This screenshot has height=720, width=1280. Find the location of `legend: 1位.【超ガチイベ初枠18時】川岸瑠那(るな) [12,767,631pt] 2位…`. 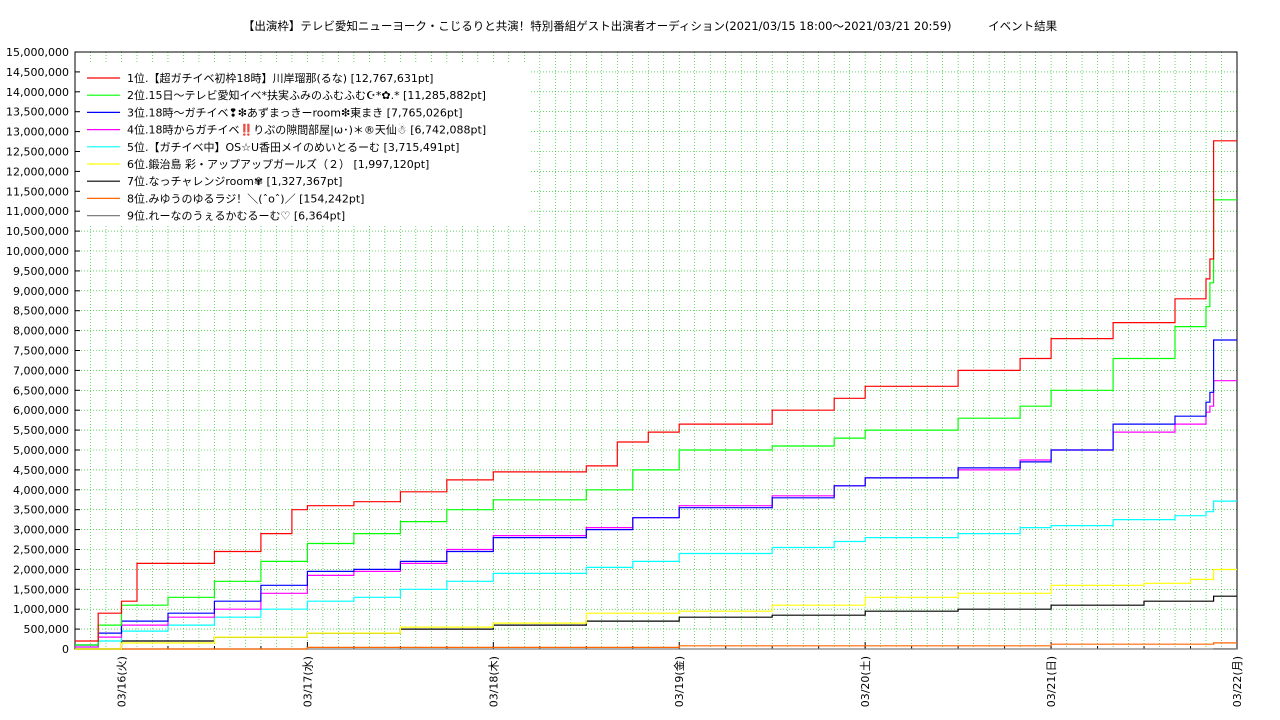

legend: 1位.【超ガチイベ初枠18時】川岸瑠那(るな) [12,767,631pt] 2位… is located at coordinates (305, 145).